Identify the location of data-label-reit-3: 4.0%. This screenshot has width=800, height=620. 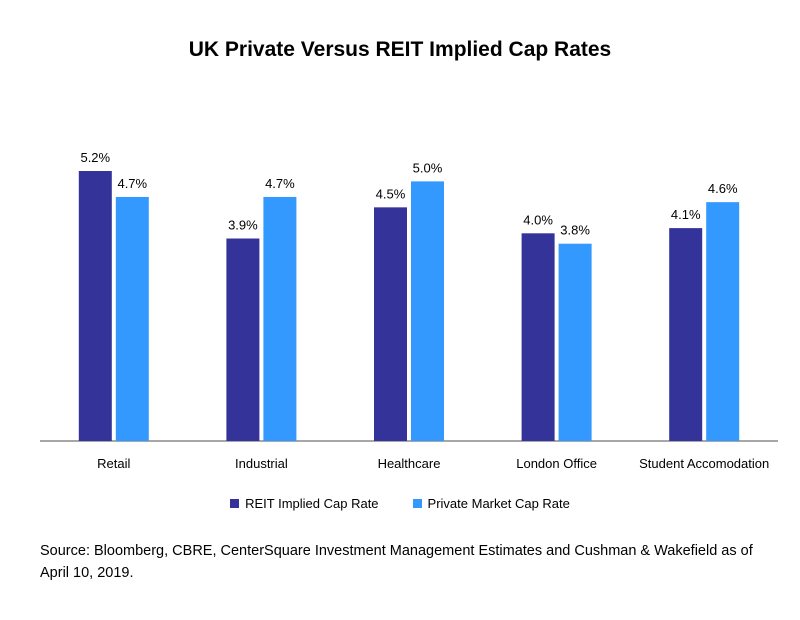
(538, 219).